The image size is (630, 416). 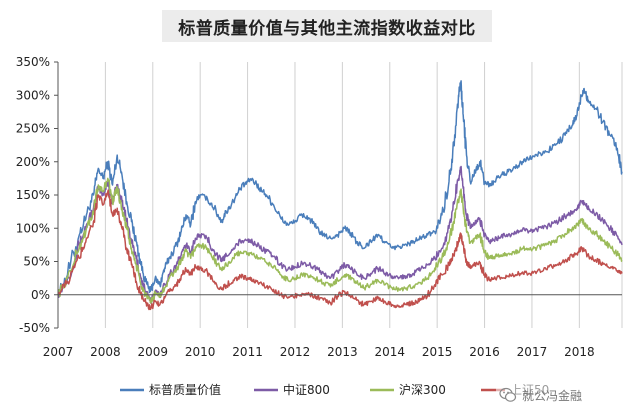 I want to click on x-tick-label: 2017, so click(x=532, y=352).